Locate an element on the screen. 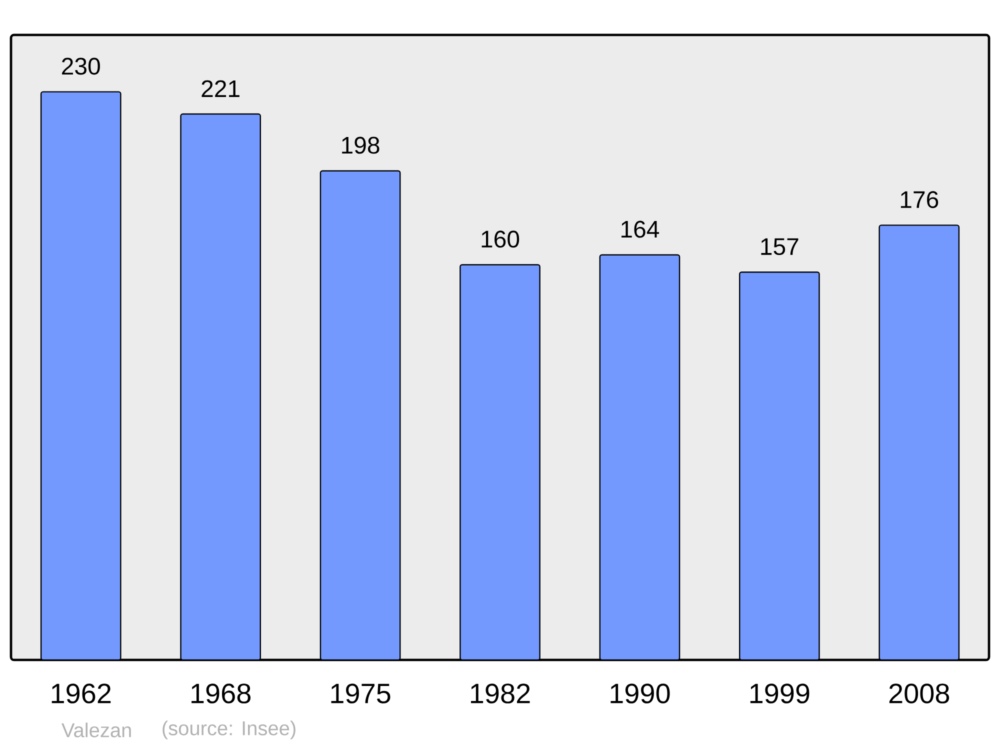 This screenshot has height=747, width=1000. x-tick-label: 1962 is located at coordinates (81, 694).